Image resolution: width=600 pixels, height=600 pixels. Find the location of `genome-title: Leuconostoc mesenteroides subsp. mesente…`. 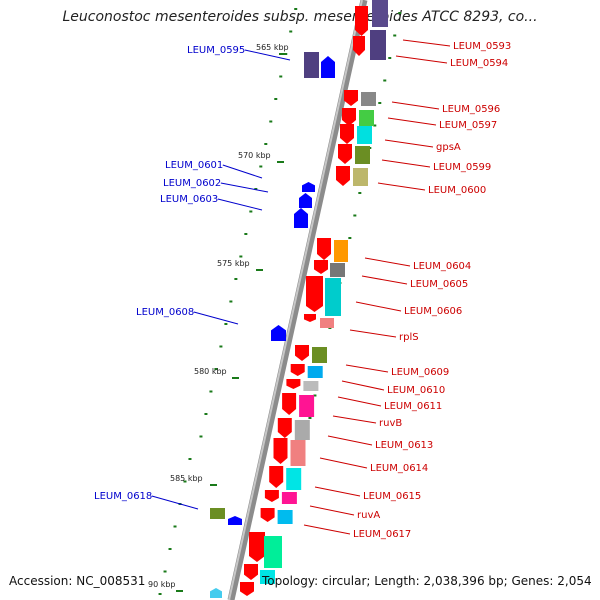

genome-title: Leuconostoc mesenteroides subsp. mesente… is located at coordinates (300, 17).